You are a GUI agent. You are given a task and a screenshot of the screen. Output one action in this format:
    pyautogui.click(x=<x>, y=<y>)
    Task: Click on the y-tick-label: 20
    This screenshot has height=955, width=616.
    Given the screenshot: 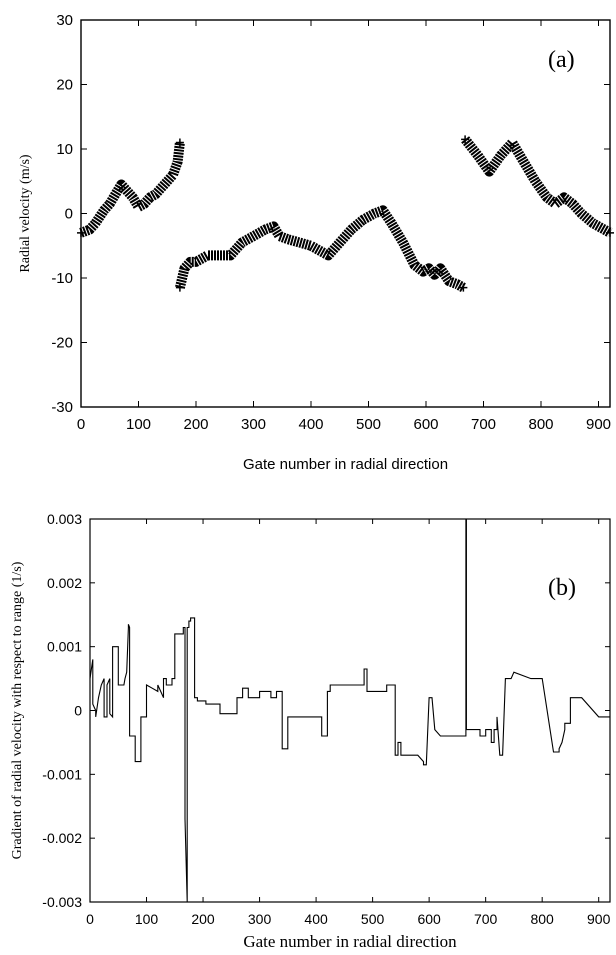 What is the action you would take?
    pyautogui.click(x=64, y=85)
    